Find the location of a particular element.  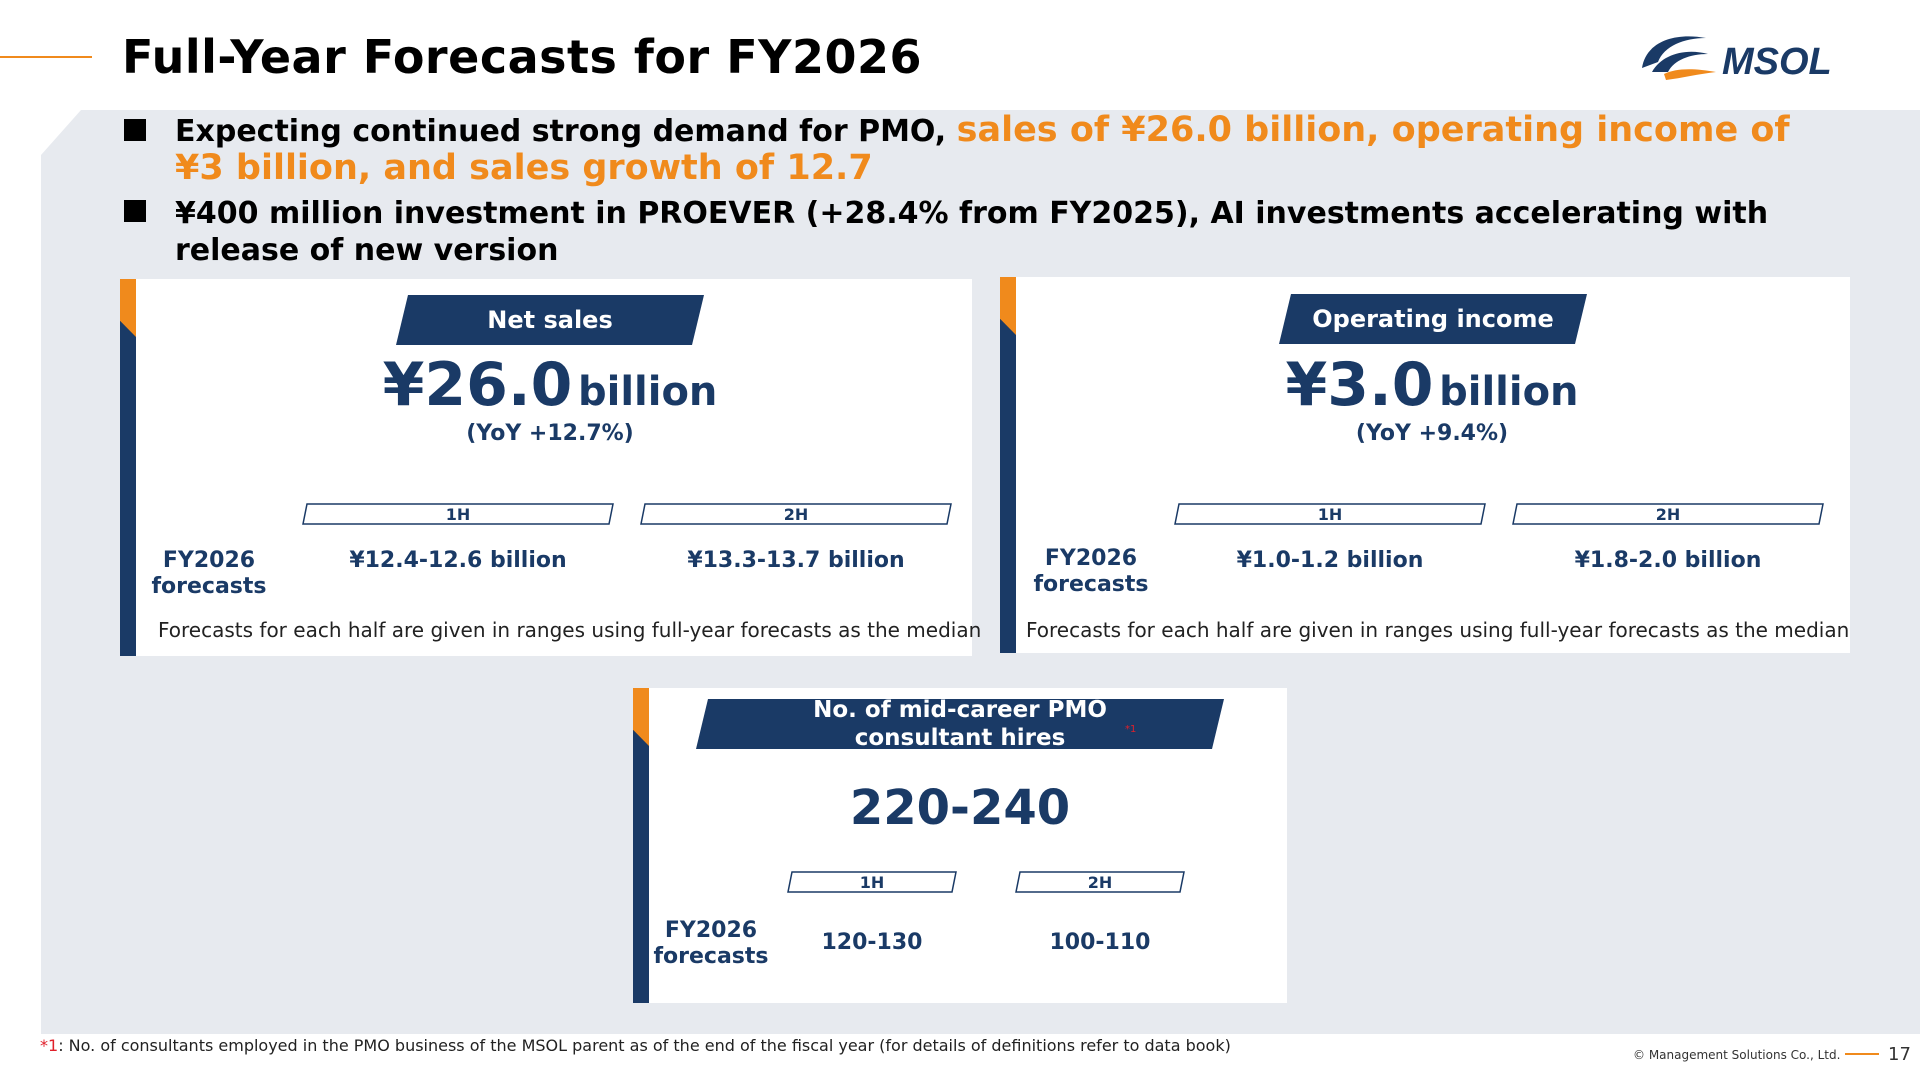

hires-label: No. of mid-career PMO consultant hires is located at coordinates (960, 724).